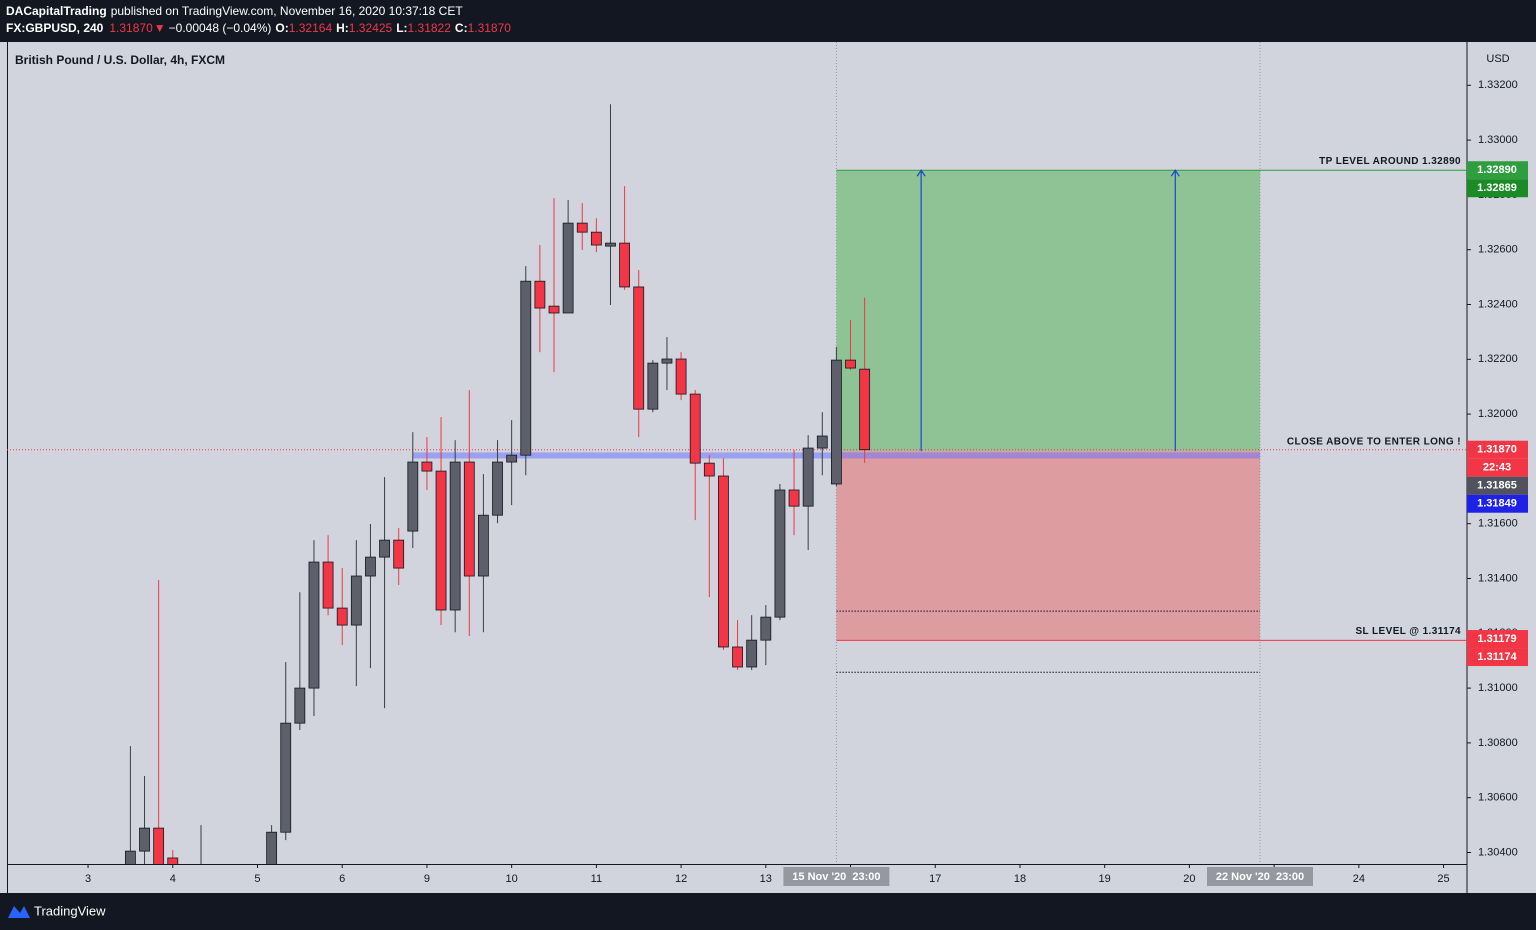 Image resolution: width=1536 pixels, height=930 pixels. Describe the element at coordinates (1189, 879) in the screenshot. I see `x-tick-label: 20` at that location.